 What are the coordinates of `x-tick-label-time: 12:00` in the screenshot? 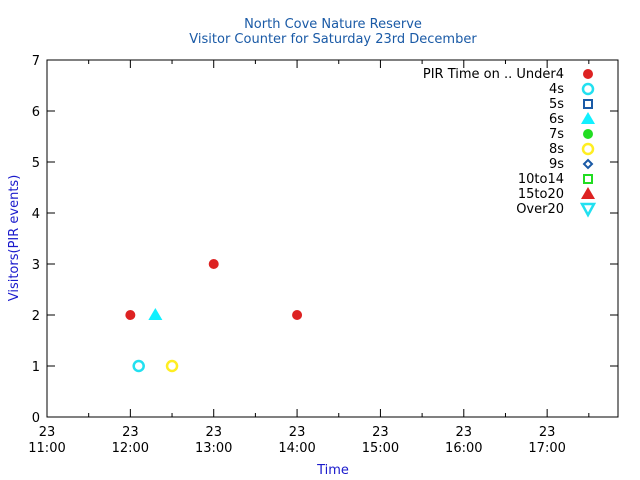 It's located at (130, 448).